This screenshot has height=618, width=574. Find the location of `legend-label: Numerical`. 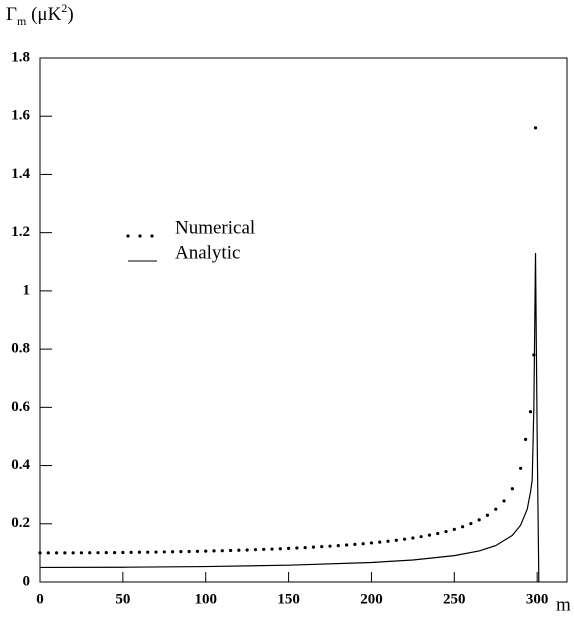

legend-label: Numerical is located at coordinates (215, 227).